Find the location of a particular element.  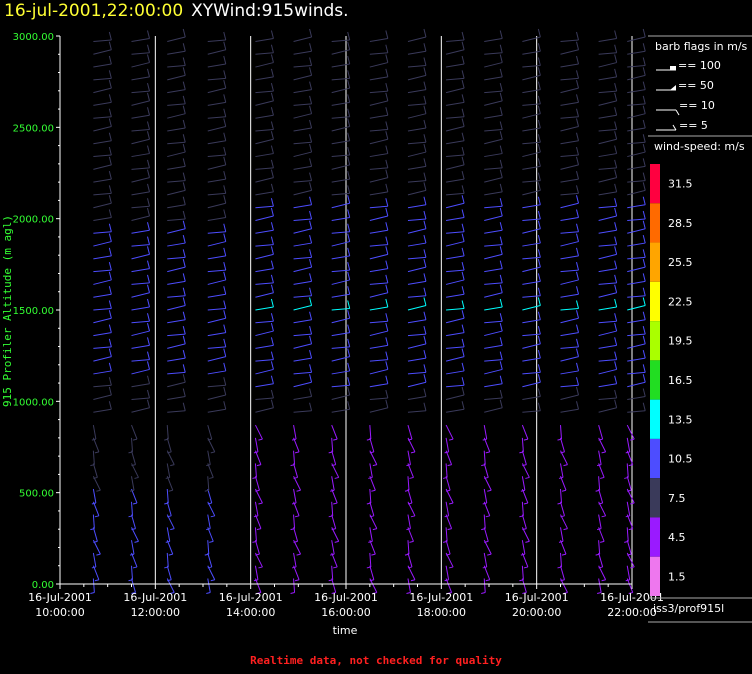

colorbar-label: 19.5 is located at coordinates (680, 341).